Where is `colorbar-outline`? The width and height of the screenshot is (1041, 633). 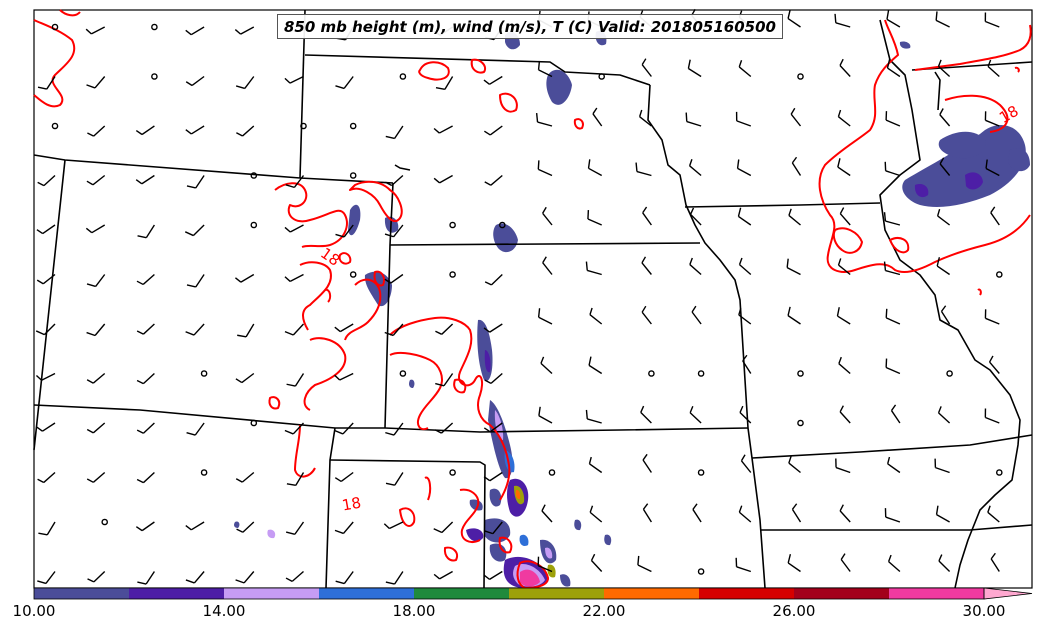 colorbar-outline is located at coordinates (509, 593).